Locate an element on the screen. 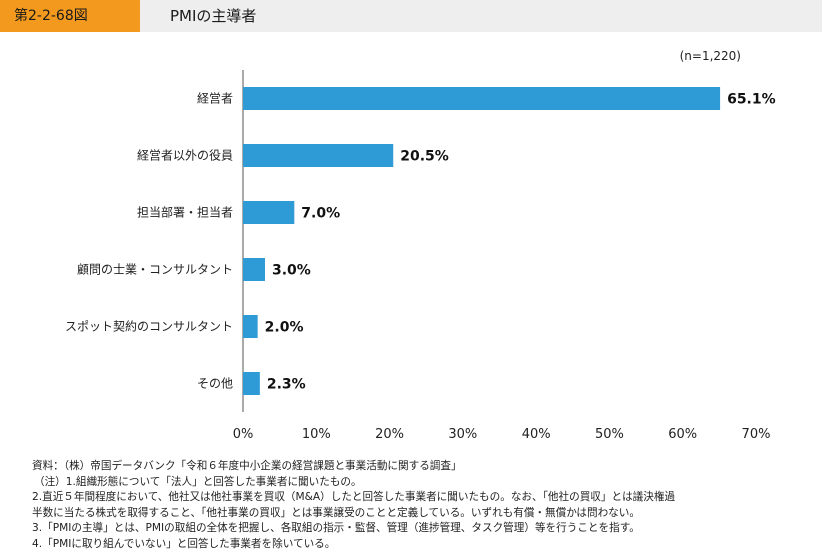 The height and width of the screenshot is (557, 822). category-label: 経営者 is located at coordinates (215, 99).